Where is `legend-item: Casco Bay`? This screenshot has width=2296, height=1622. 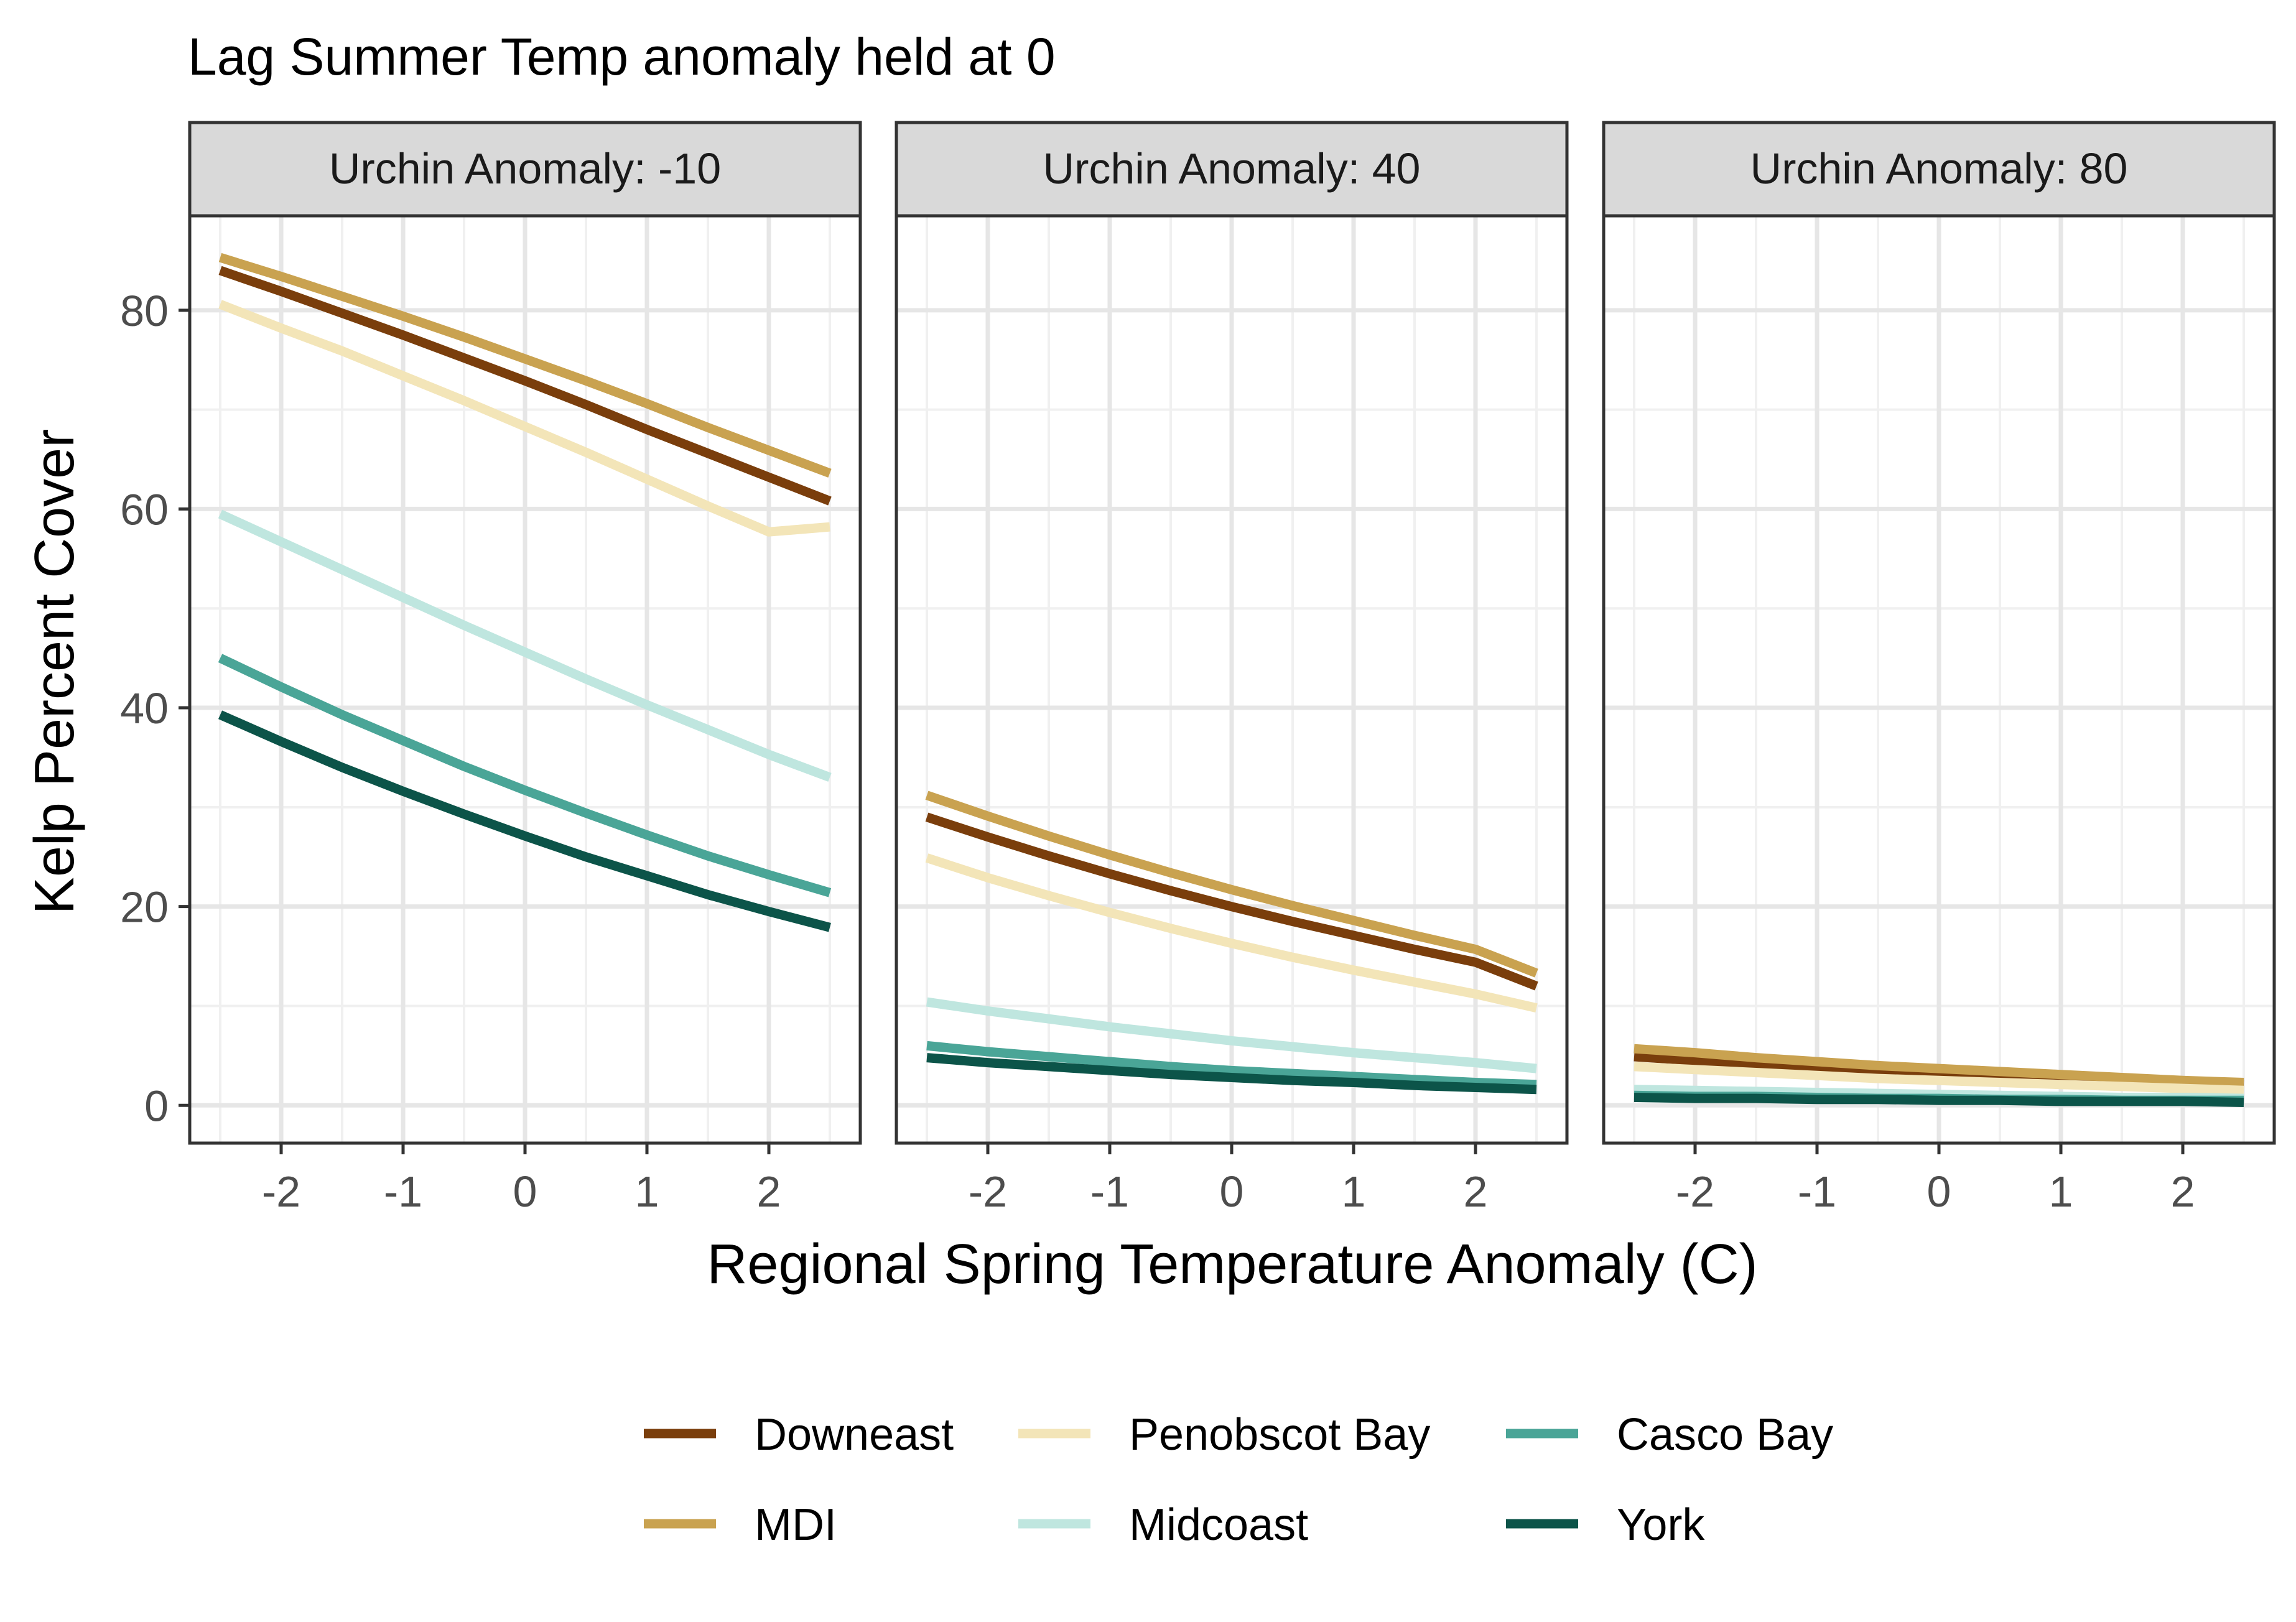 legend-item: Casco Bay is located at coordinates (1669, 1435).